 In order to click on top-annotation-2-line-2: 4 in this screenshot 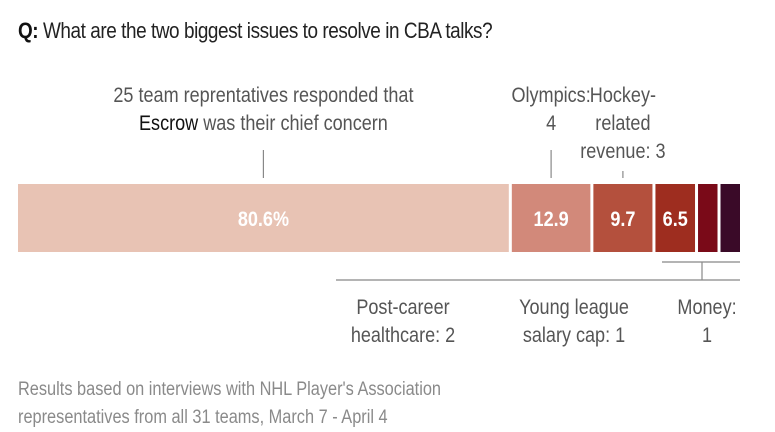, I will do `click(551, 124)`.